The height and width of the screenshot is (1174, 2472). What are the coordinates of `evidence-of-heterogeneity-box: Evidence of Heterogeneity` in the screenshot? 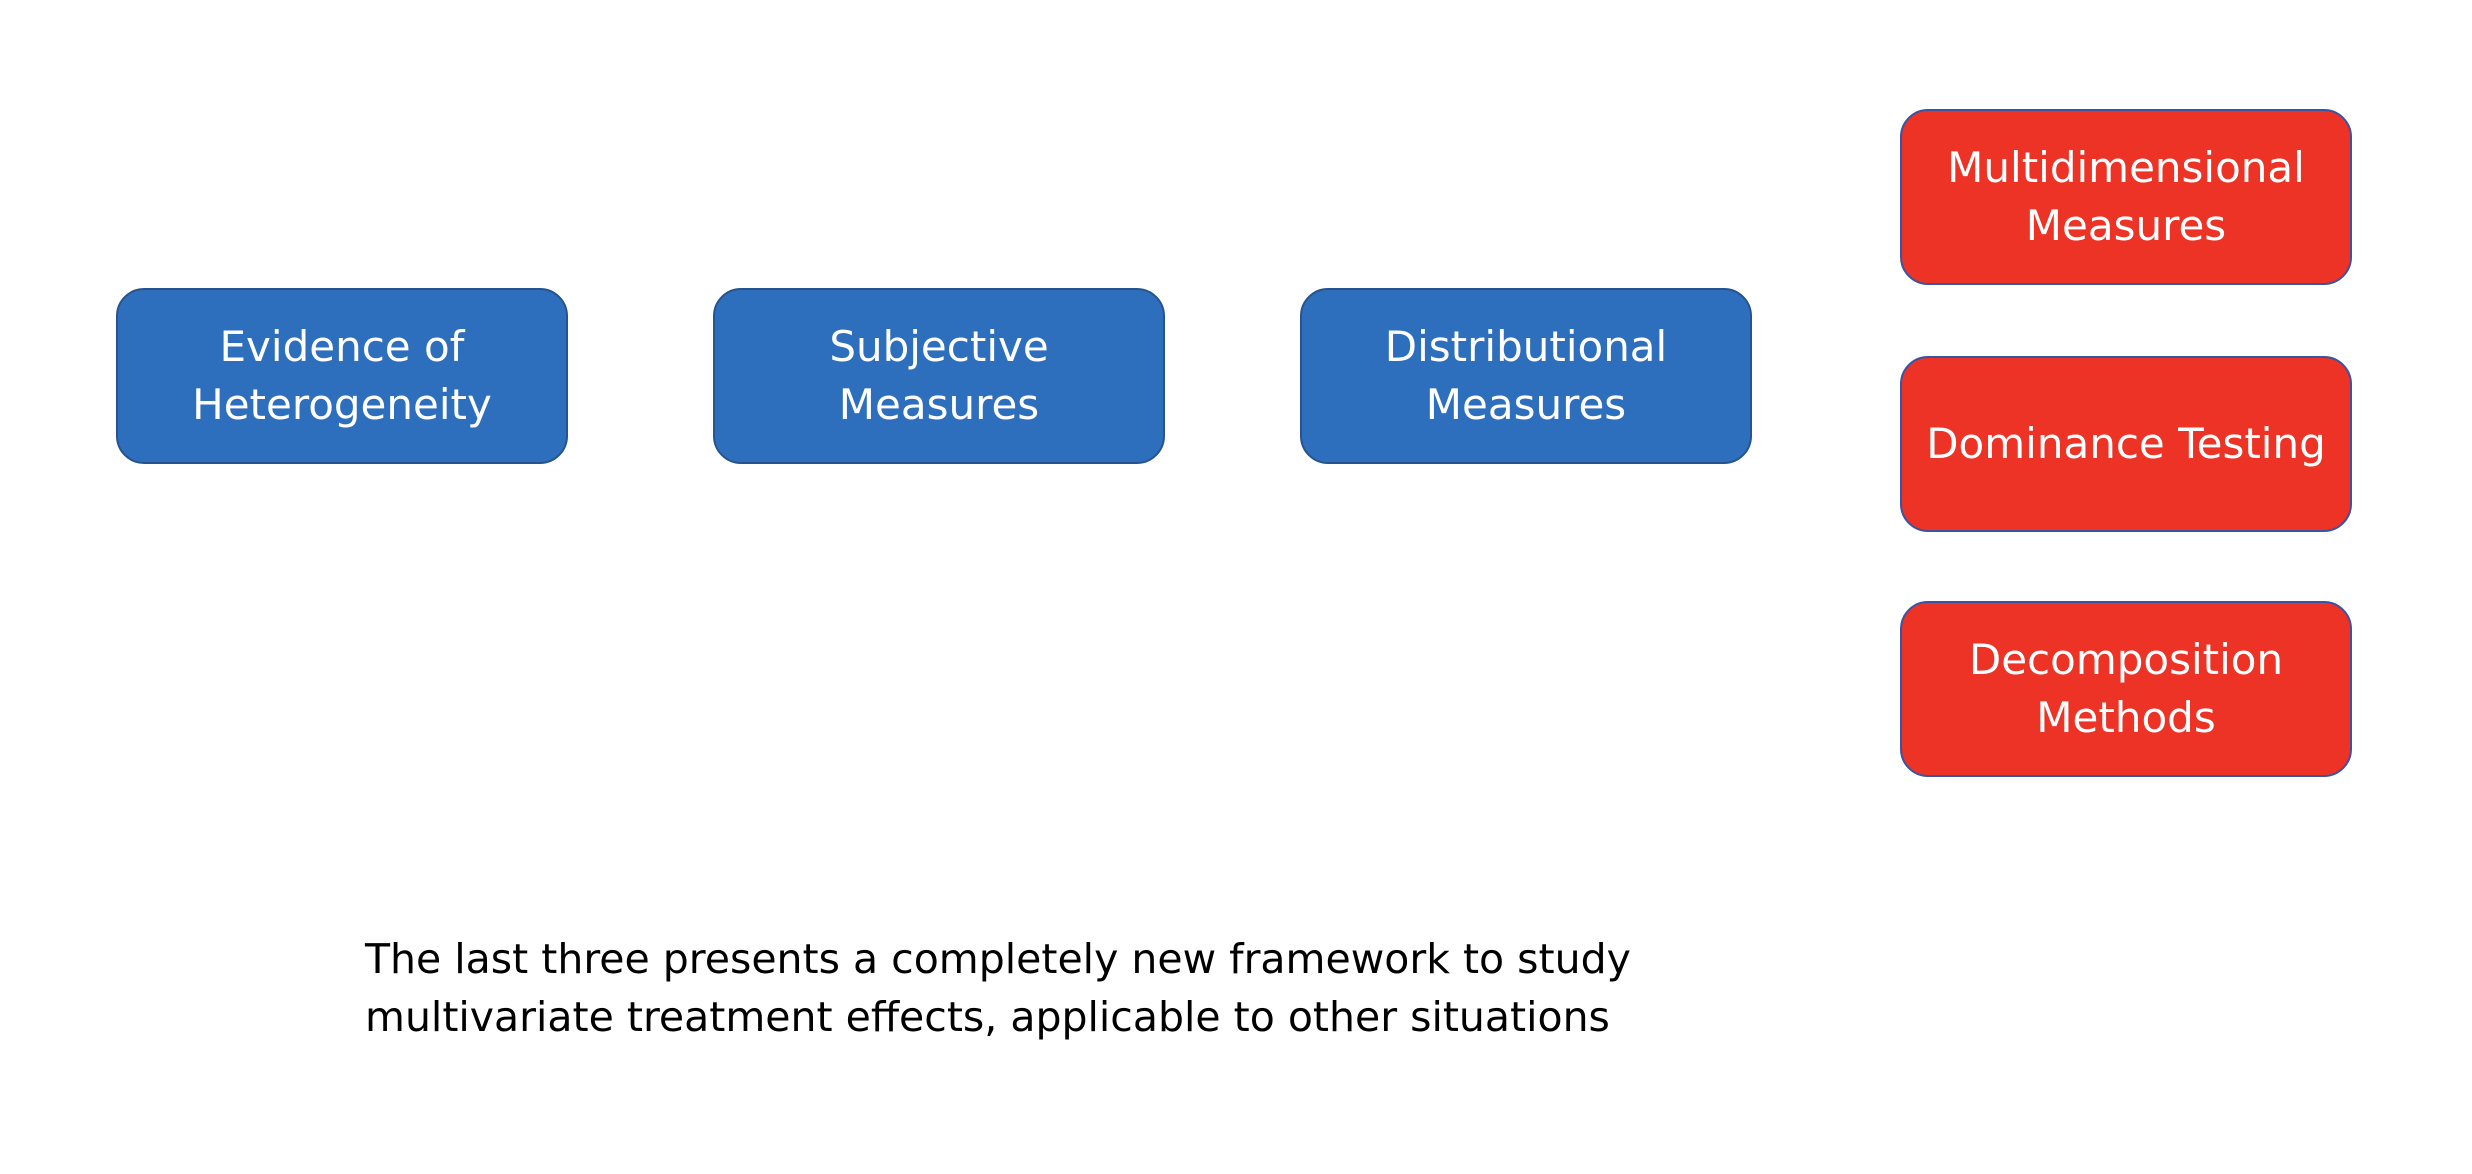 It's located at (342, 376).